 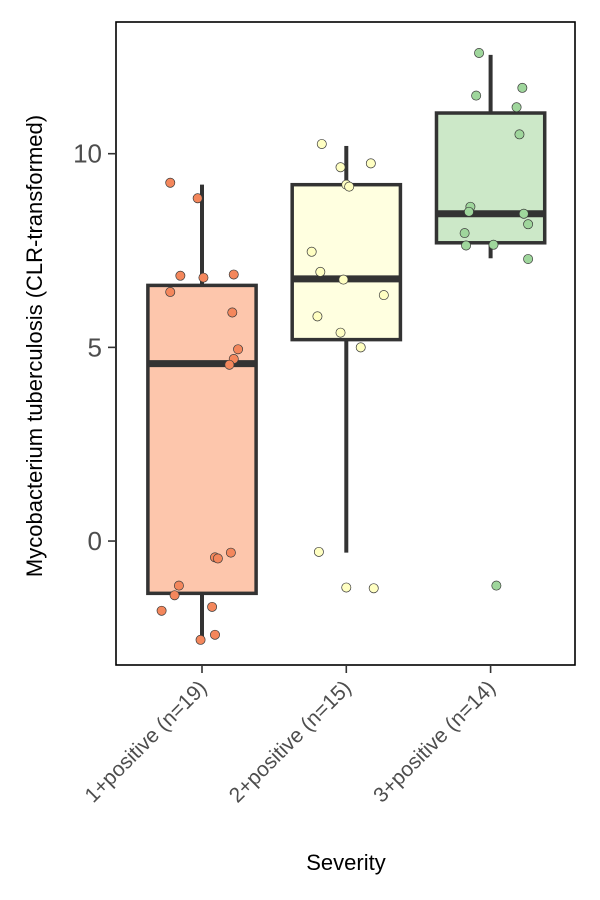 What do you see at coordinates (95, 347) in the screenshot?
I see `y-tick-label: 5` at bounding box center [95, 347].